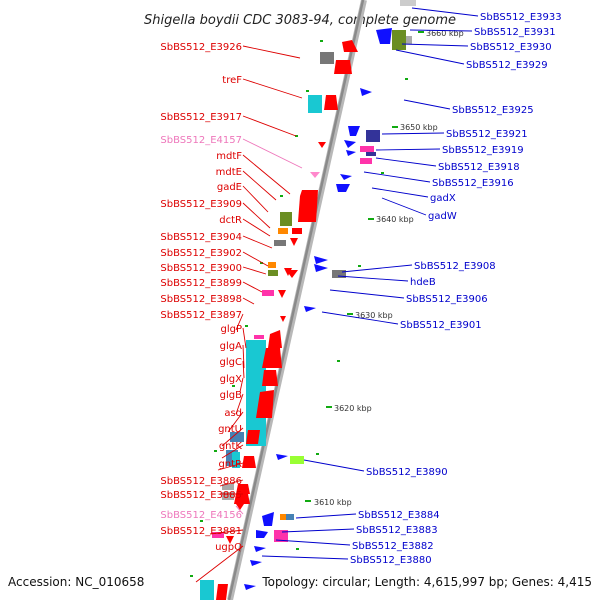 The image size is (600, 600). What do you see at coordinates (231, 329) in the screenshot?
I see `gene-label-glgP: glgP` at bounding box center [231, 329].